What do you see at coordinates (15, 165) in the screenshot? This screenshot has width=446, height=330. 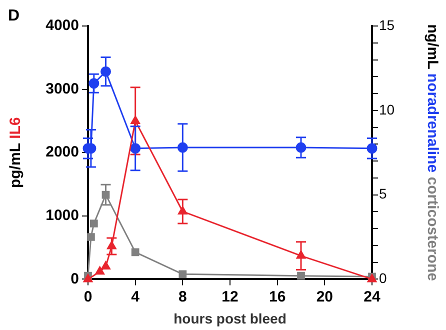 I see `y-axis-title: pg/mL` at bounding box center [15, 165].